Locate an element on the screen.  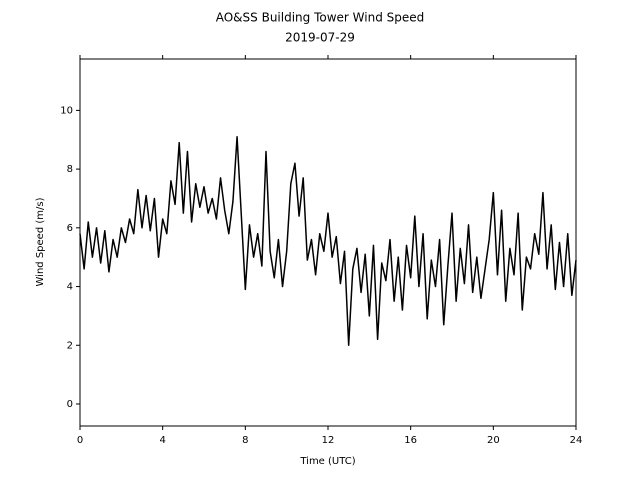
x-tick-label: 12 is located at coordinates (328, 440).